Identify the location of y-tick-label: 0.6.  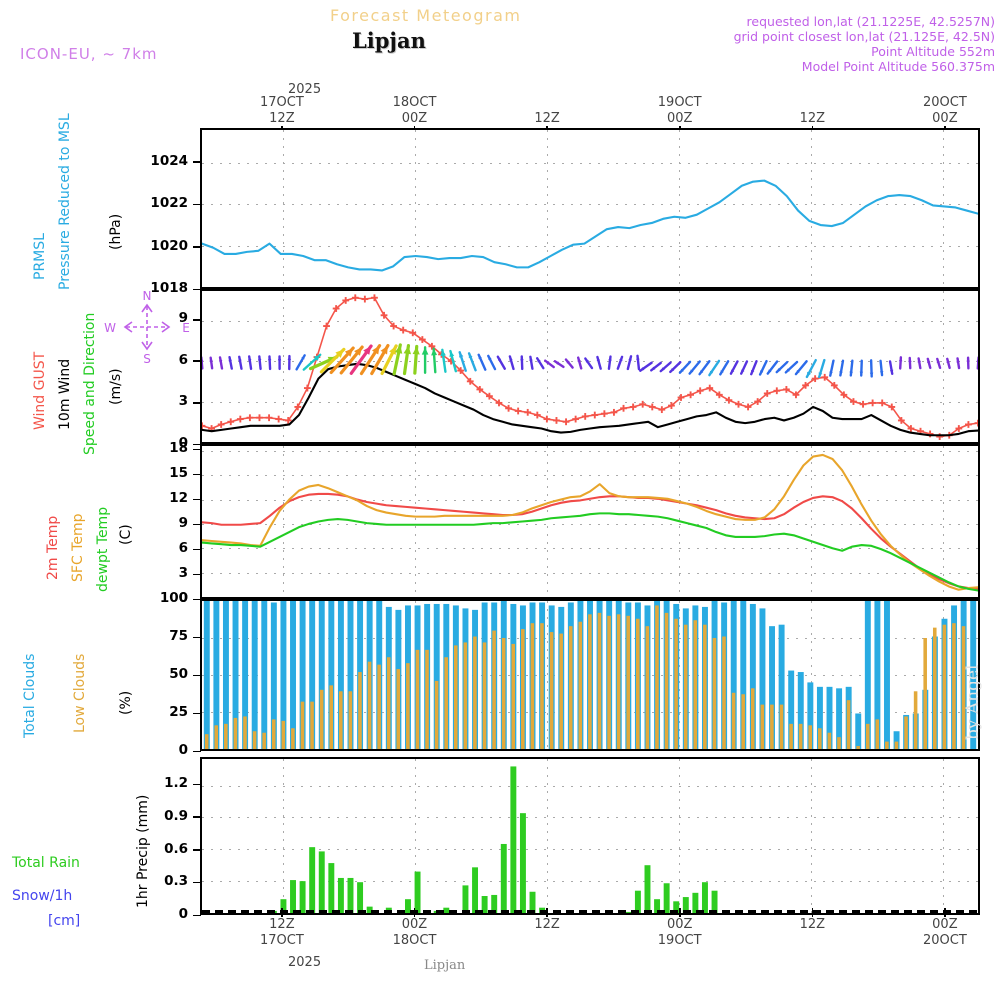
(176, 848).